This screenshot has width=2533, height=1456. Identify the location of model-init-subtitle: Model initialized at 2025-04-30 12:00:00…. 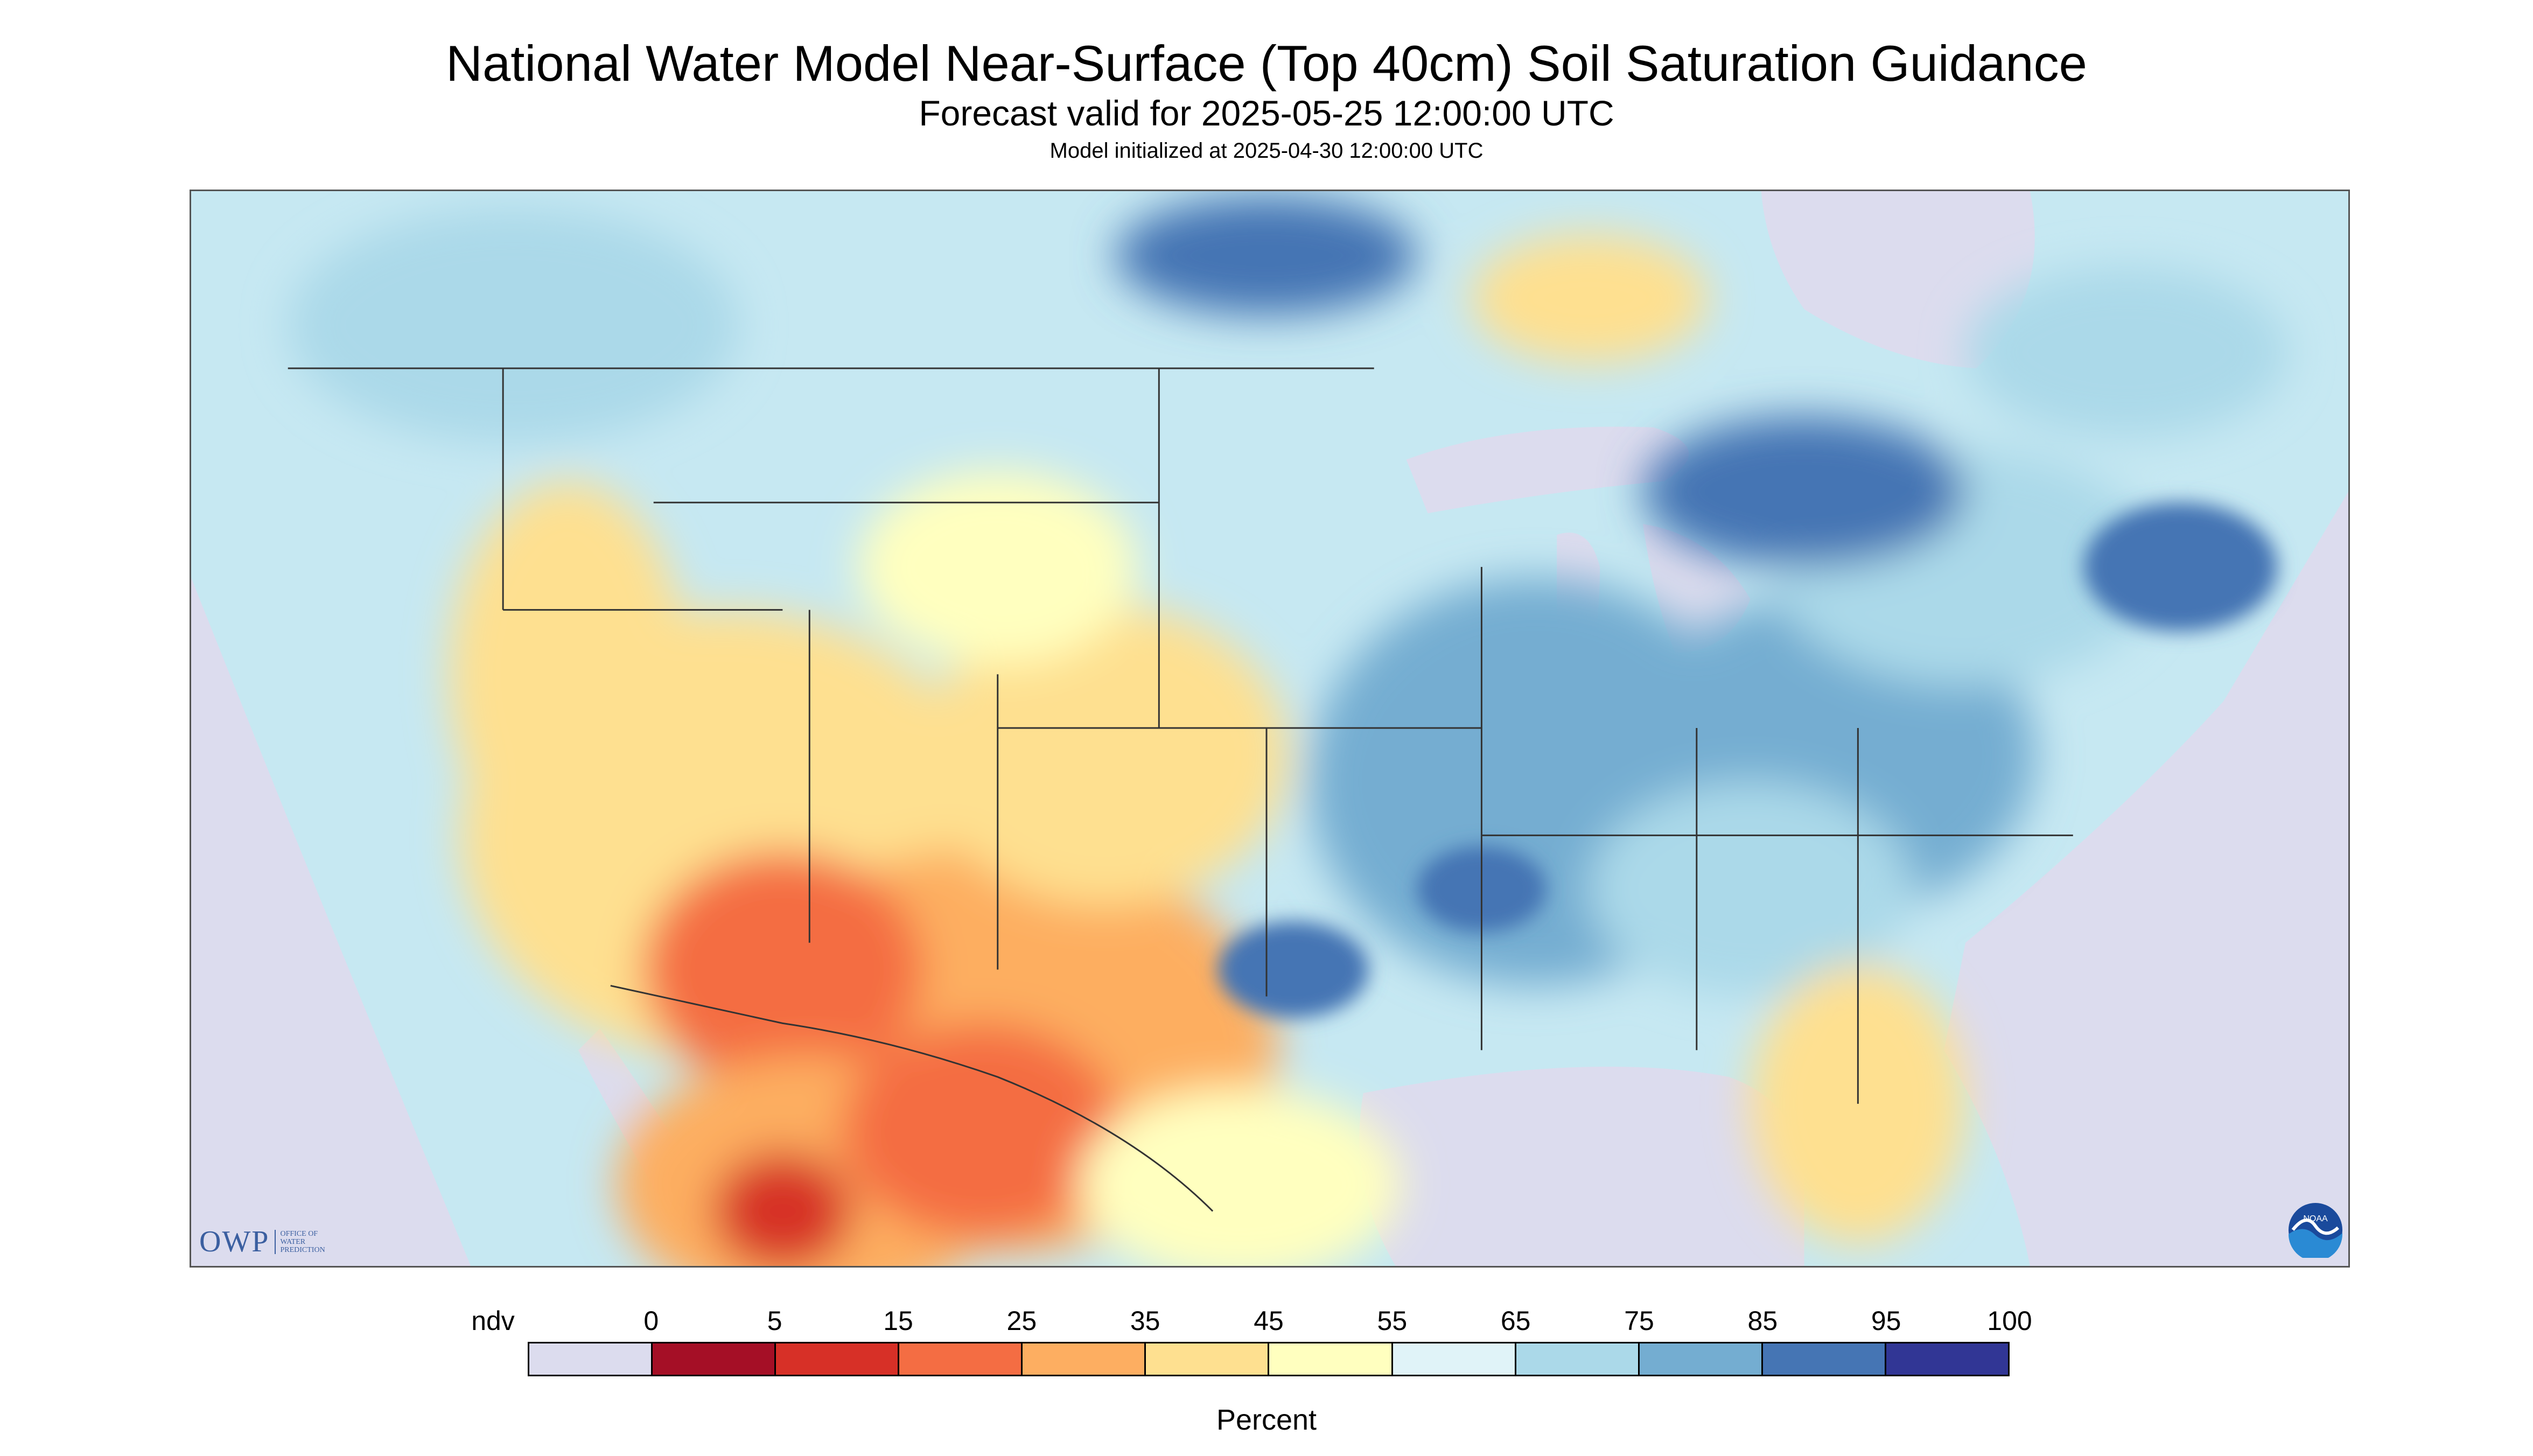
(1266, 151).